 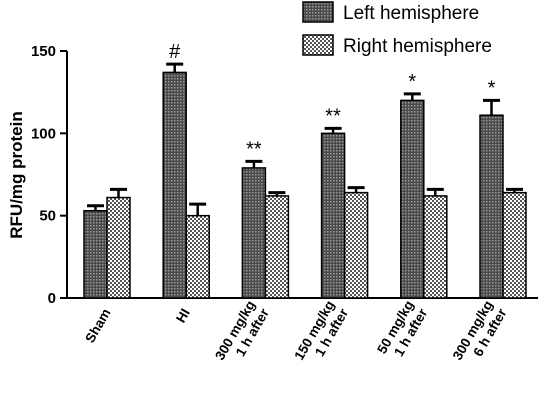 What do you see at coordinates (397, 29) in the screenshot?
I see `legend: Left hemisphere Right hemisphere` at bounding box center [397, 29].